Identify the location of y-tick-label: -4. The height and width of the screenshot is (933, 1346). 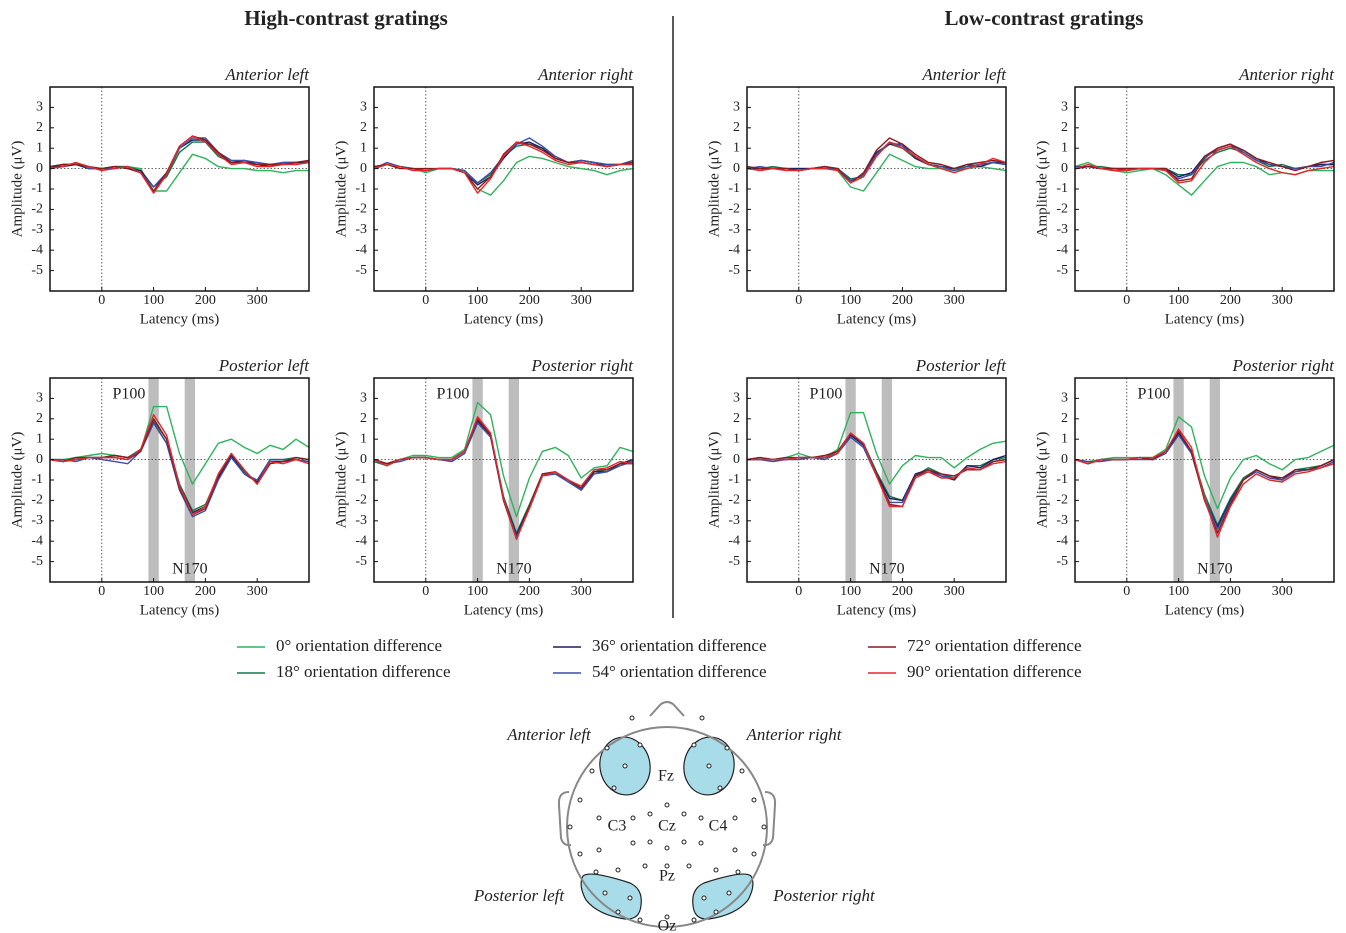
(37, 249).